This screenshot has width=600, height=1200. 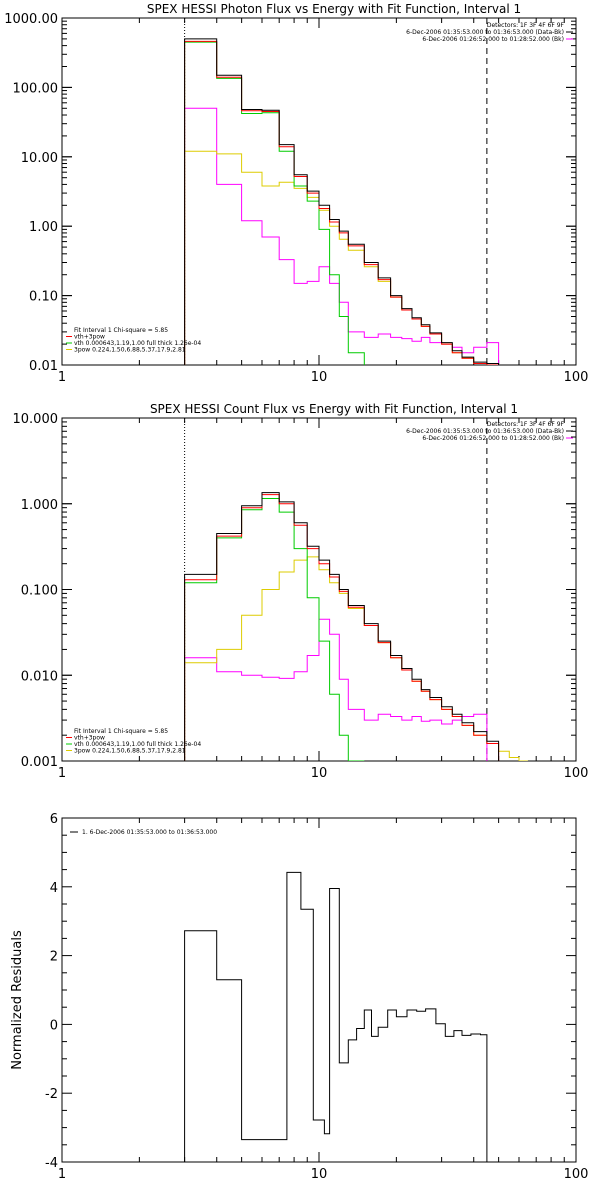 What do you see at coordinates (51, 1094) in the screenshot?
I see `y-tick-label: -2` at bounding box center [51, 1094].